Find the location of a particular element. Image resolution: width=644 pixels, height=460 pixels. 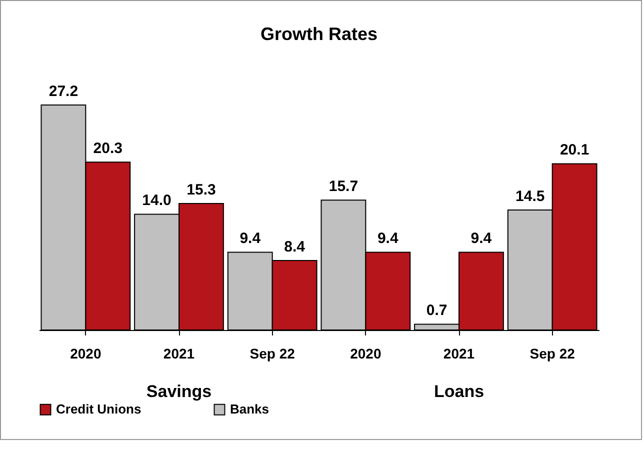

data-label: 15.3 is located at coordinates (201, 189).